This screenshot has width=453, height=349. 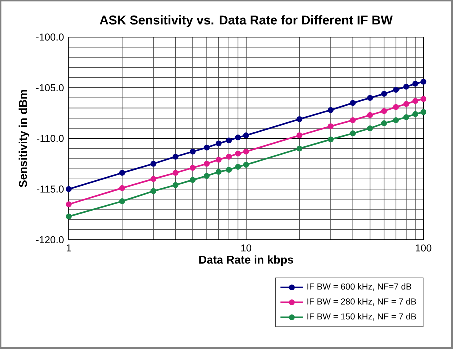 What do you see at coordinates (50, 240) in the screenshot?
I see `y-tick-label: -120.0` at bounding box center [50, 240].